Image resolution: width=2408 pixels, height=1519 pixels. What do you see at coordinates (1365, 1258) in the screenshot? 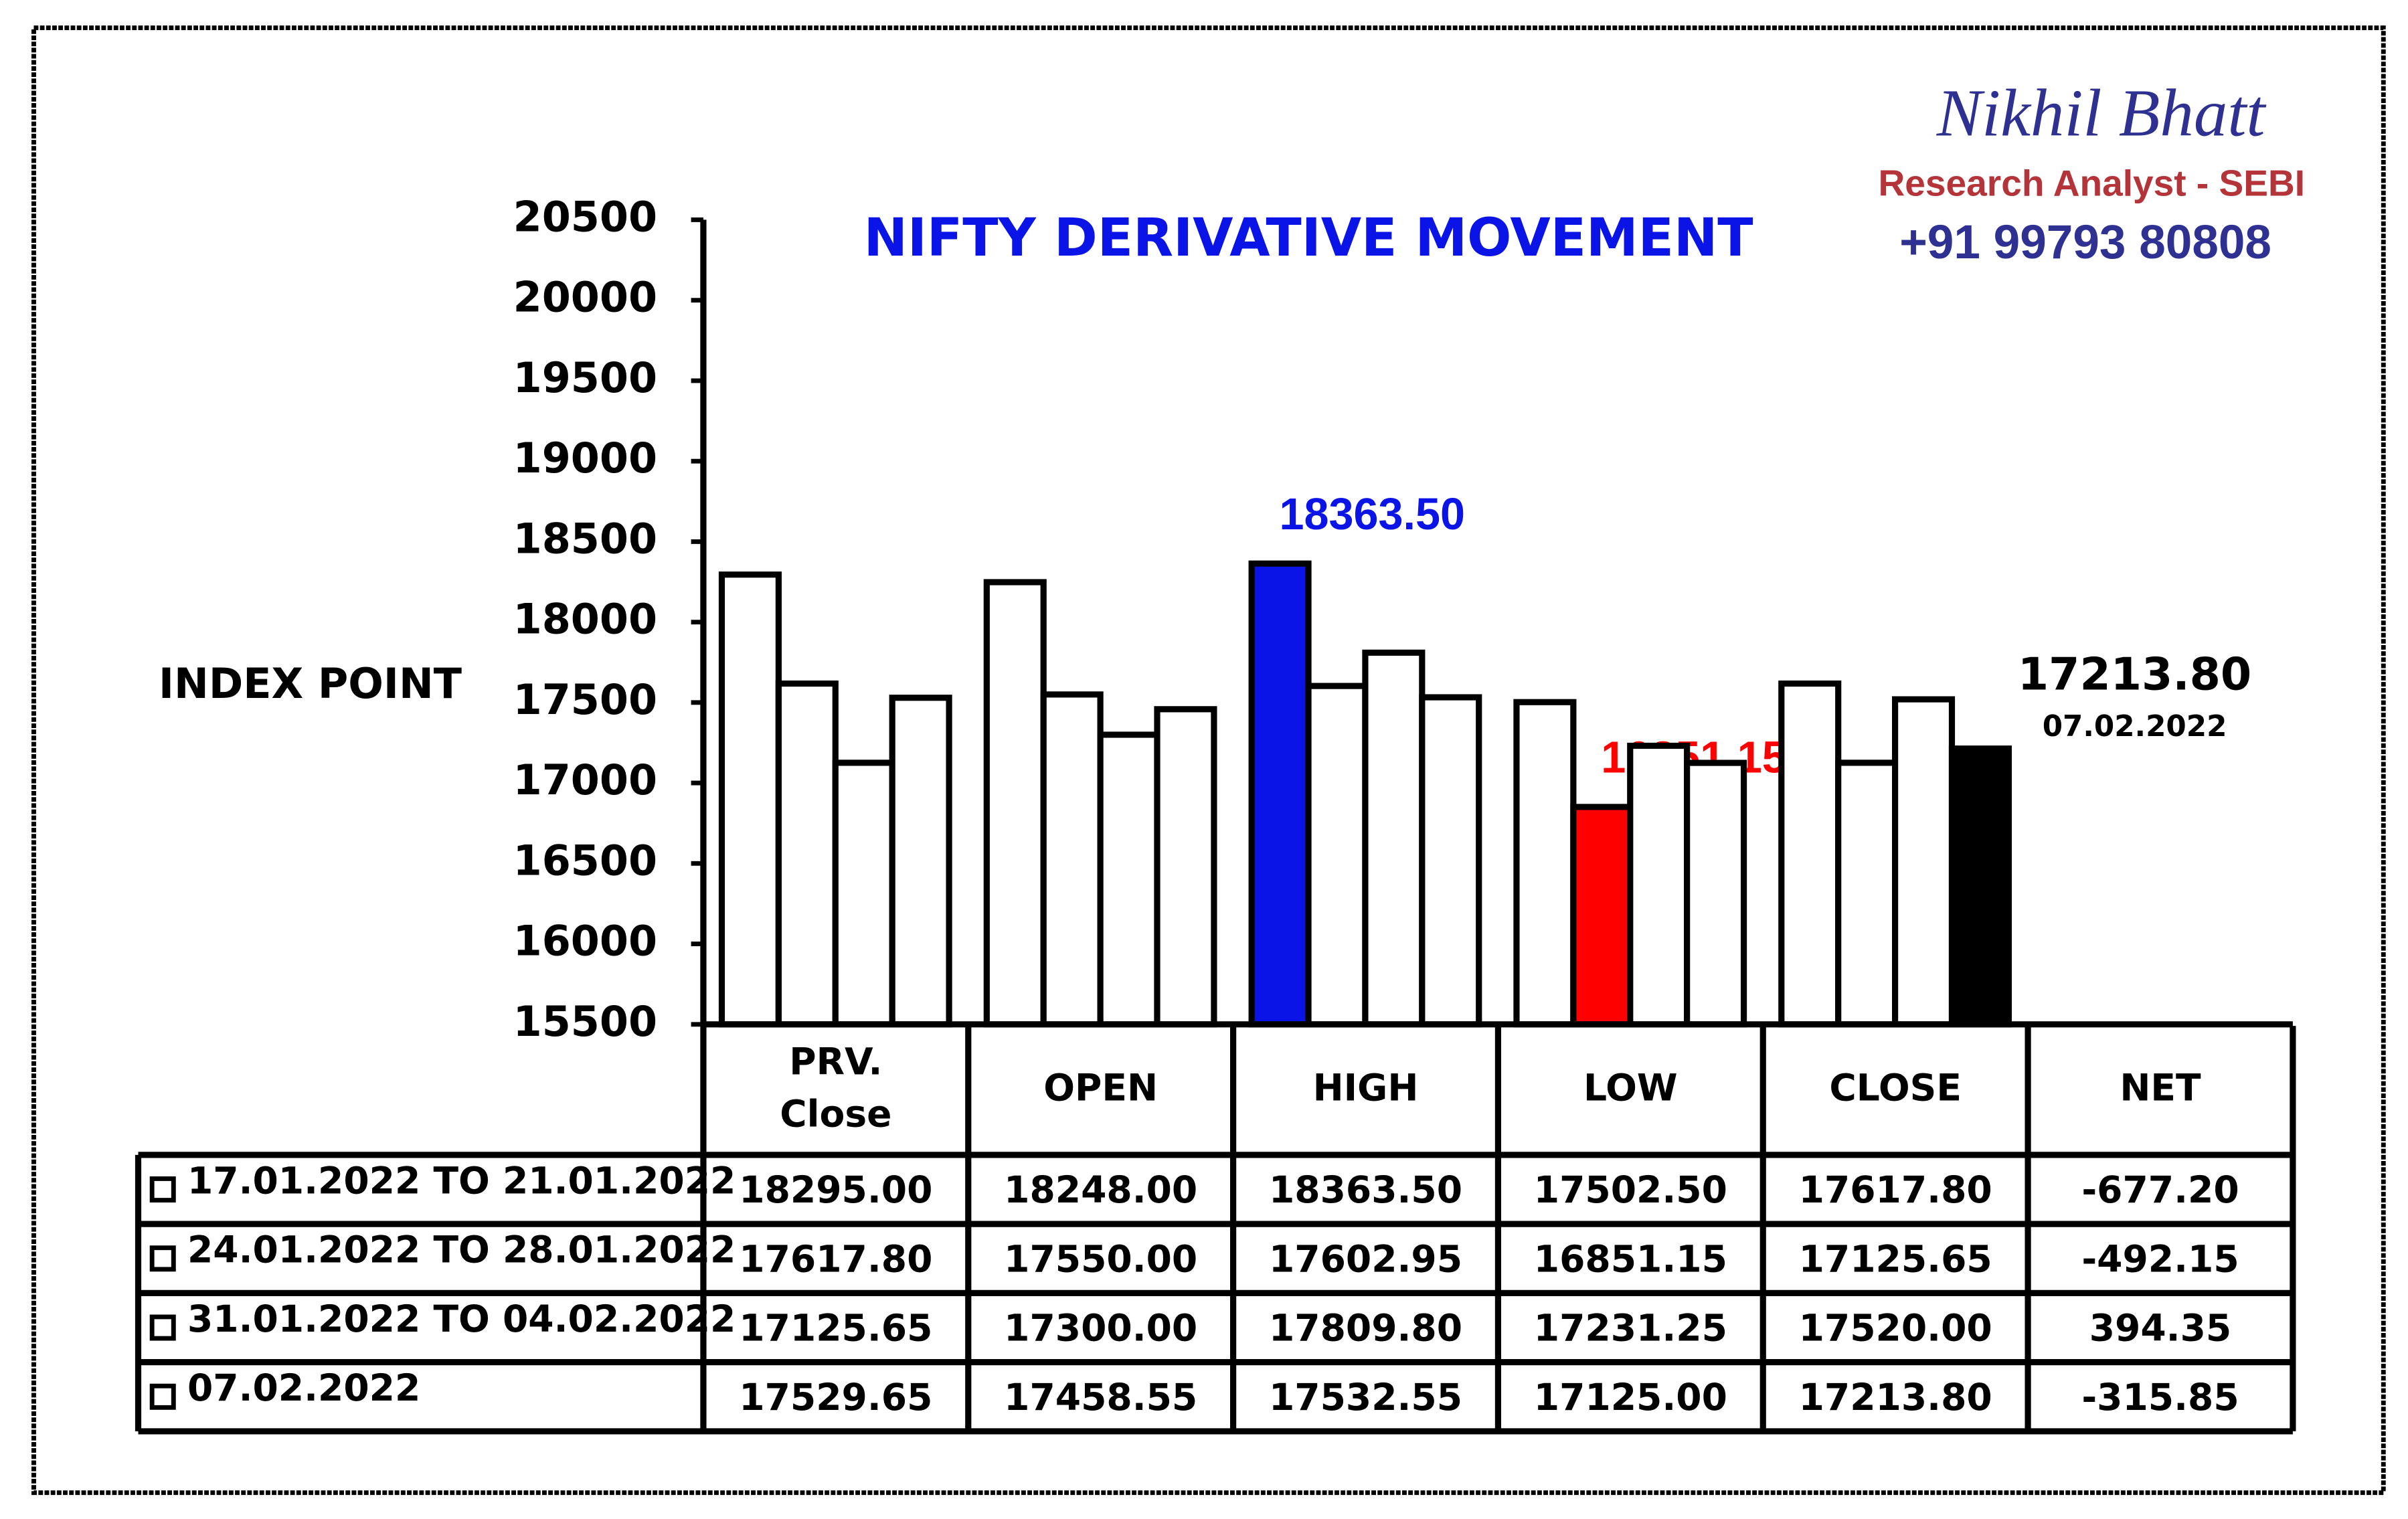
I see `table-cell: 17602.95` at bounding box center [1365, 1258].